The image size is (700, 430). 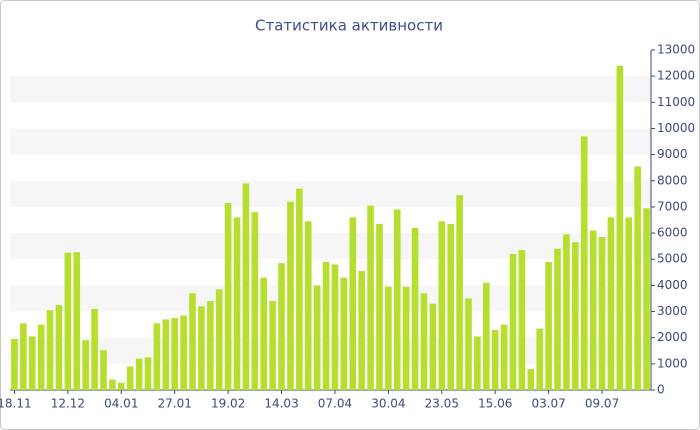 I want to click on y-tick-label: 2000, so click(x=672, y=337).